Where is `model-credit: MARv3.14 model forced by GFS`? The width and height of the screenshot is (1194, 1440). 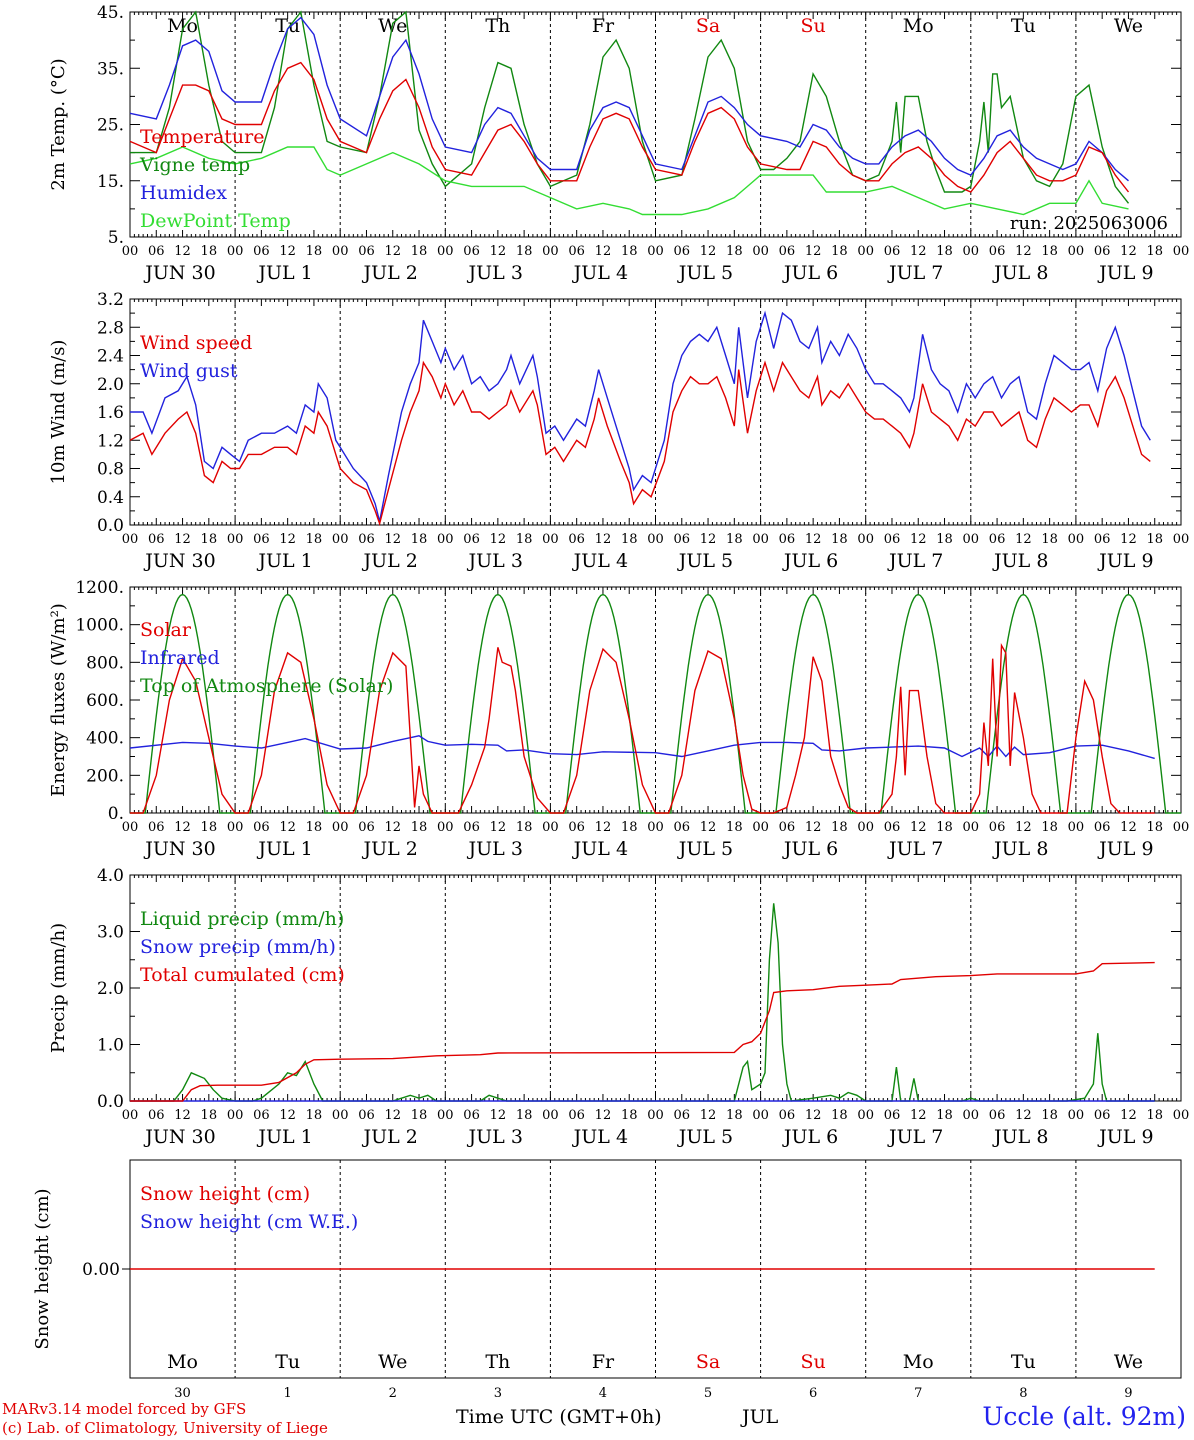 model-credit: MARv3.14 model forced by GFS is located at coordinates (124, 1409).